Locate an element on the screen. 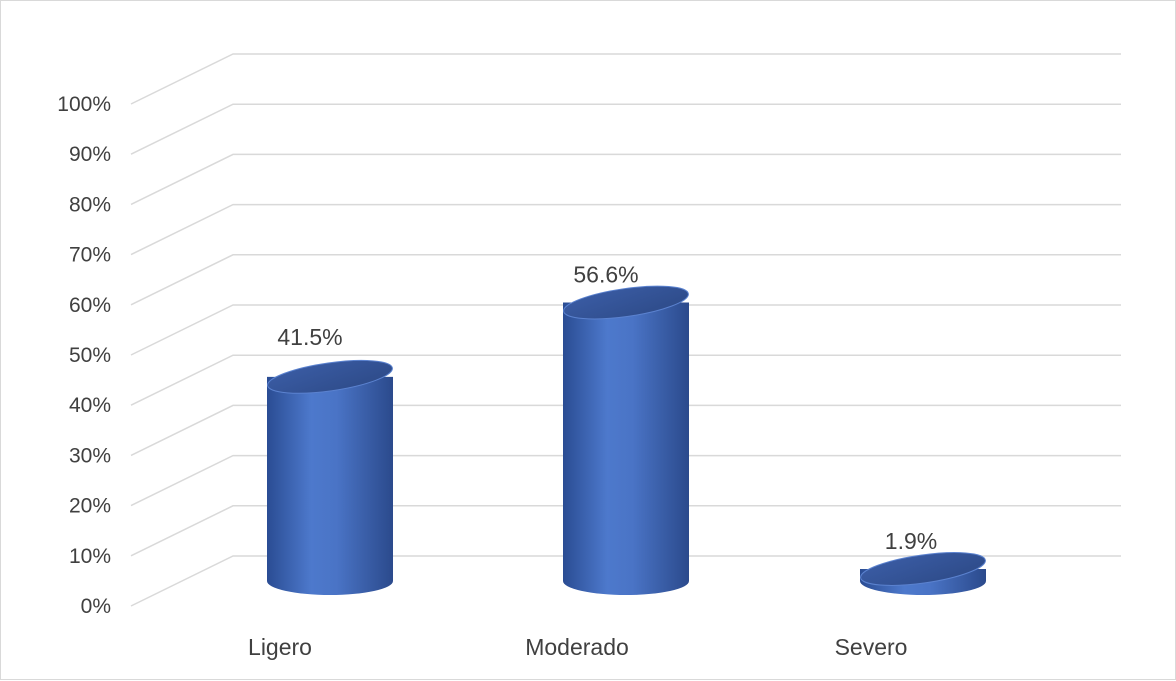 This screenshot has width=1176, height=681. y-tick-label: 10% is located at coordinates (90, 556).